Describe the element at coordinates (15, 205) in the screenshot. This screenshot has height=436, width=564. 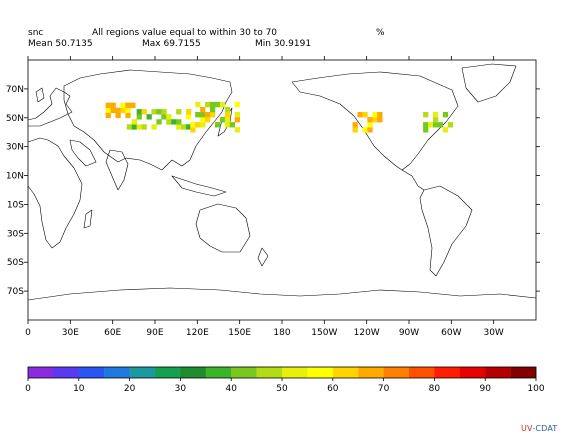
I see `y-tick-label: 10S` at that location.